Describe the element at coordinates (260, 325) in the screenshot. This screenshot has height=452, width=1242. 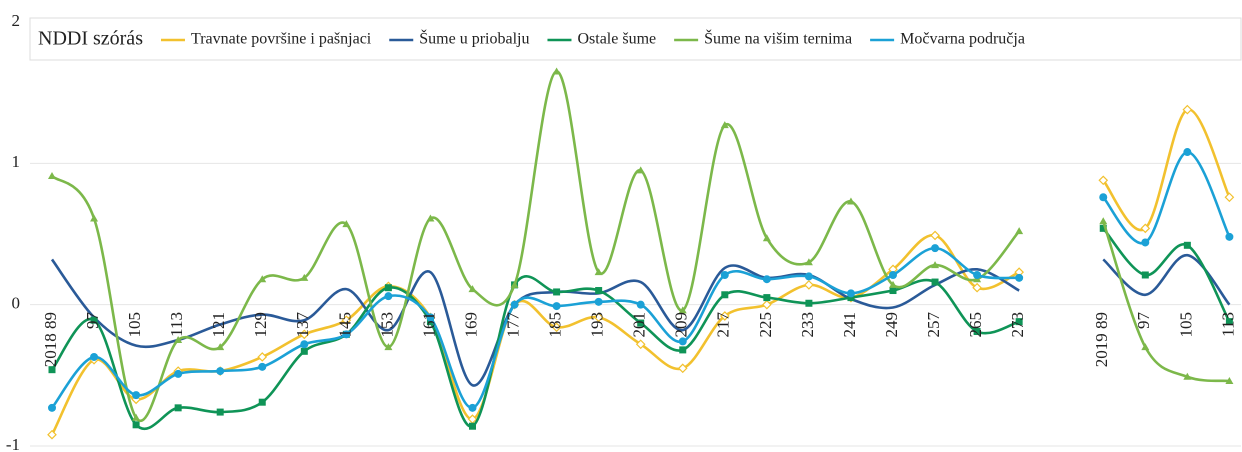
I see `x-tick-label: 129` at that location.